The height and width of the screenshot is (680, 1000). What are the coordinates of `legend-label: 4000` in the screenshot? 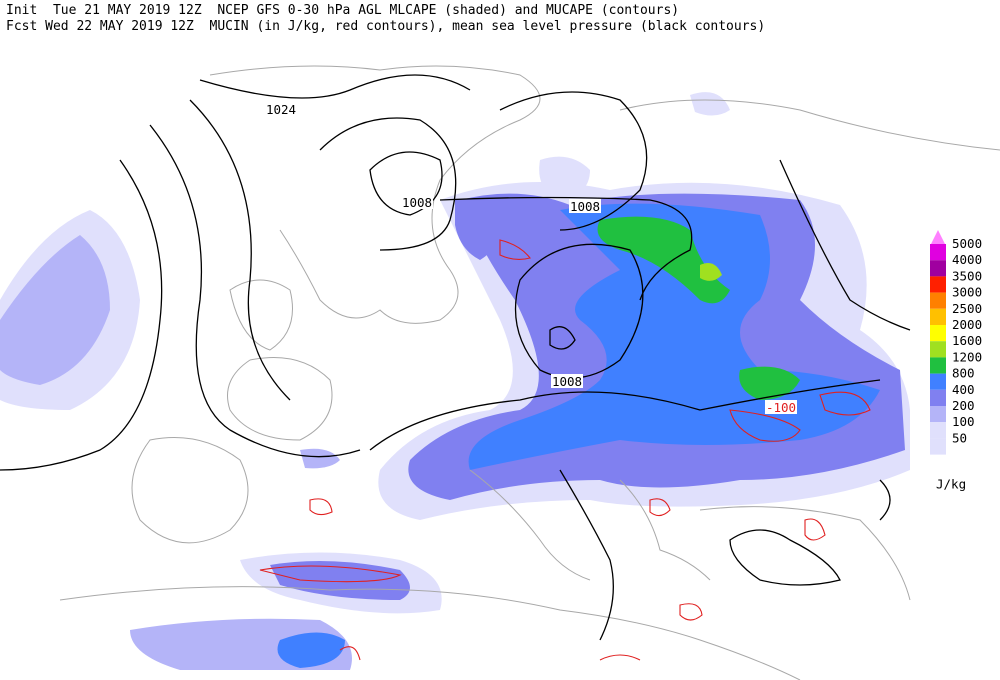 It's located at (967, 259).